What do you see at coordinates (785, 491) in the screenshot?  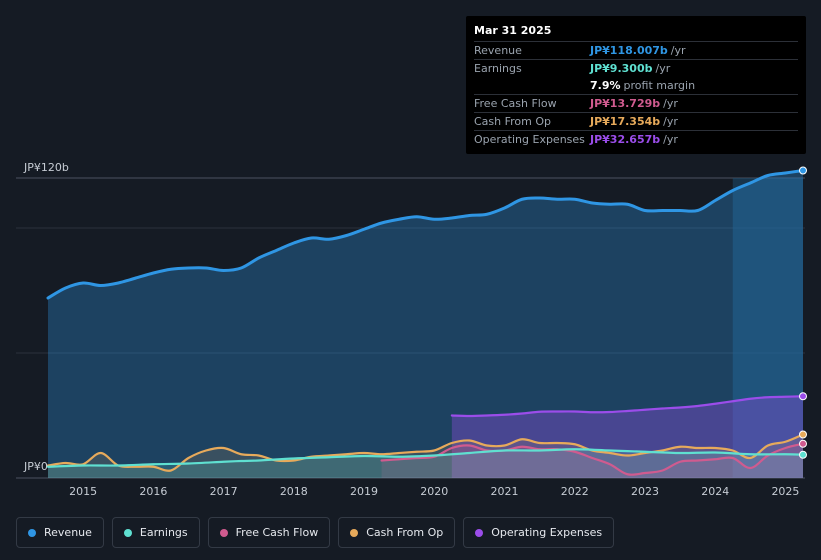 I see `x-tick-label-2025: 2025` at bounding box center [785, 491].